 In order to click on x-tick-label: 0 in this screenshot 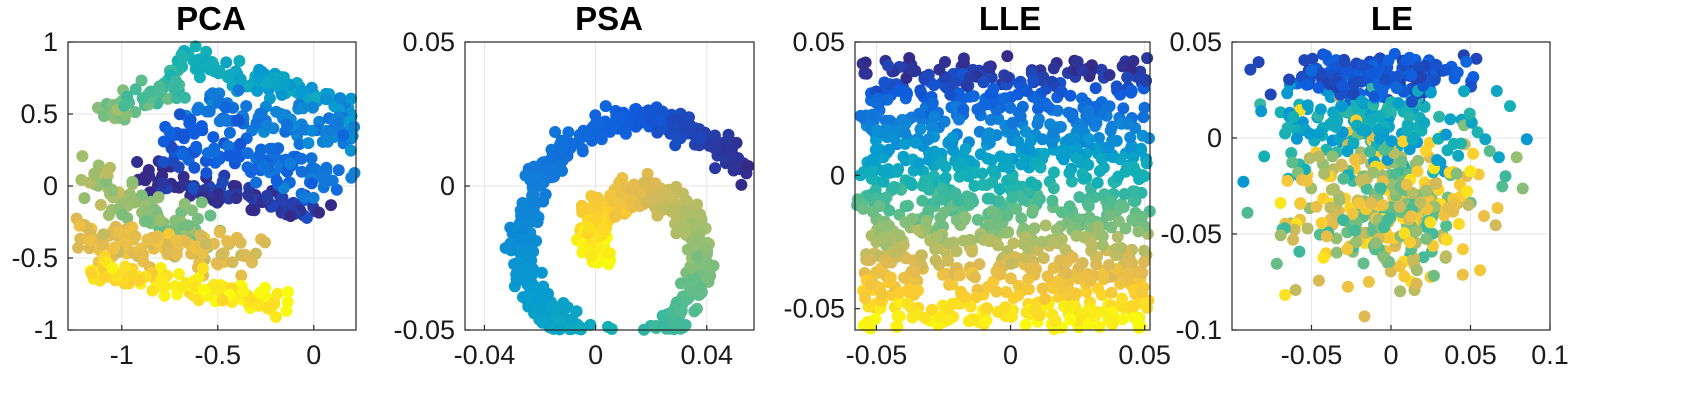, I will do `click(1010, 355)`.